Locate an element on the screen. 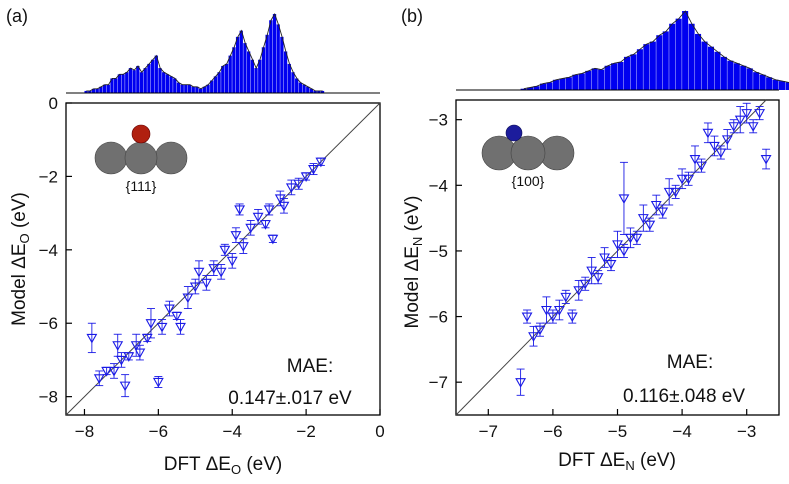 The image size is (789, 484). panel-b-histogram is located at coordinates (622, 50).